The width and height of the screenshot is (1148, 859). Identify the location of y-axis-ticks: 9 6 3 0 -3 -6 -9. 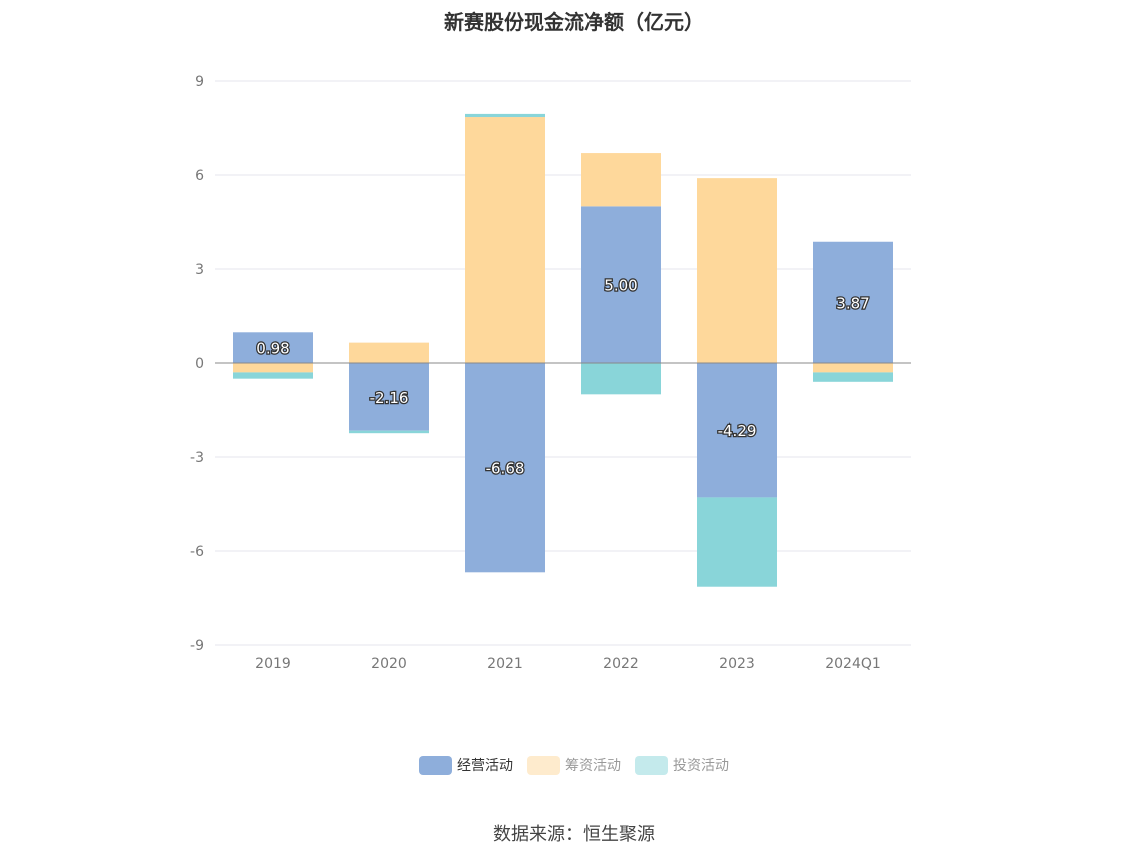
(197, 364).